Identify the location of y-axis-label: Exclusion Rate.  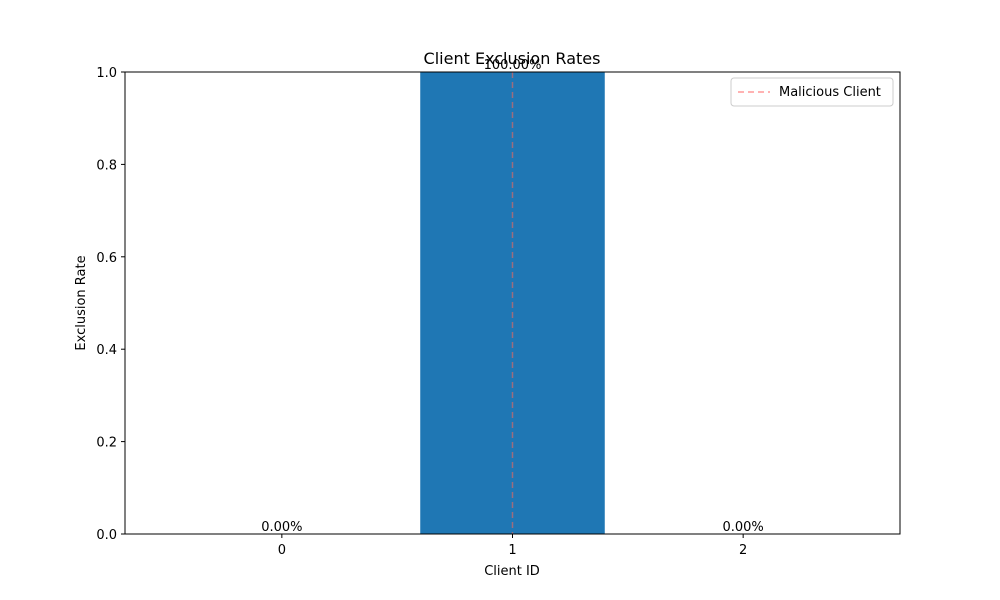
(81, 302).